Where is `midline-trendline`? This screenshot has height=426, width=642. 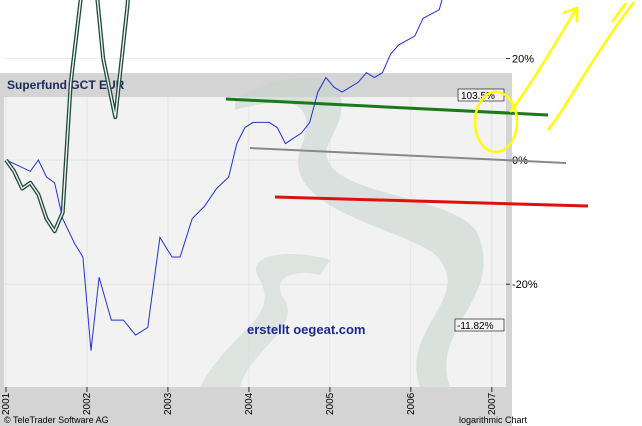 midline-trendline is located at coordinates (408, 155).